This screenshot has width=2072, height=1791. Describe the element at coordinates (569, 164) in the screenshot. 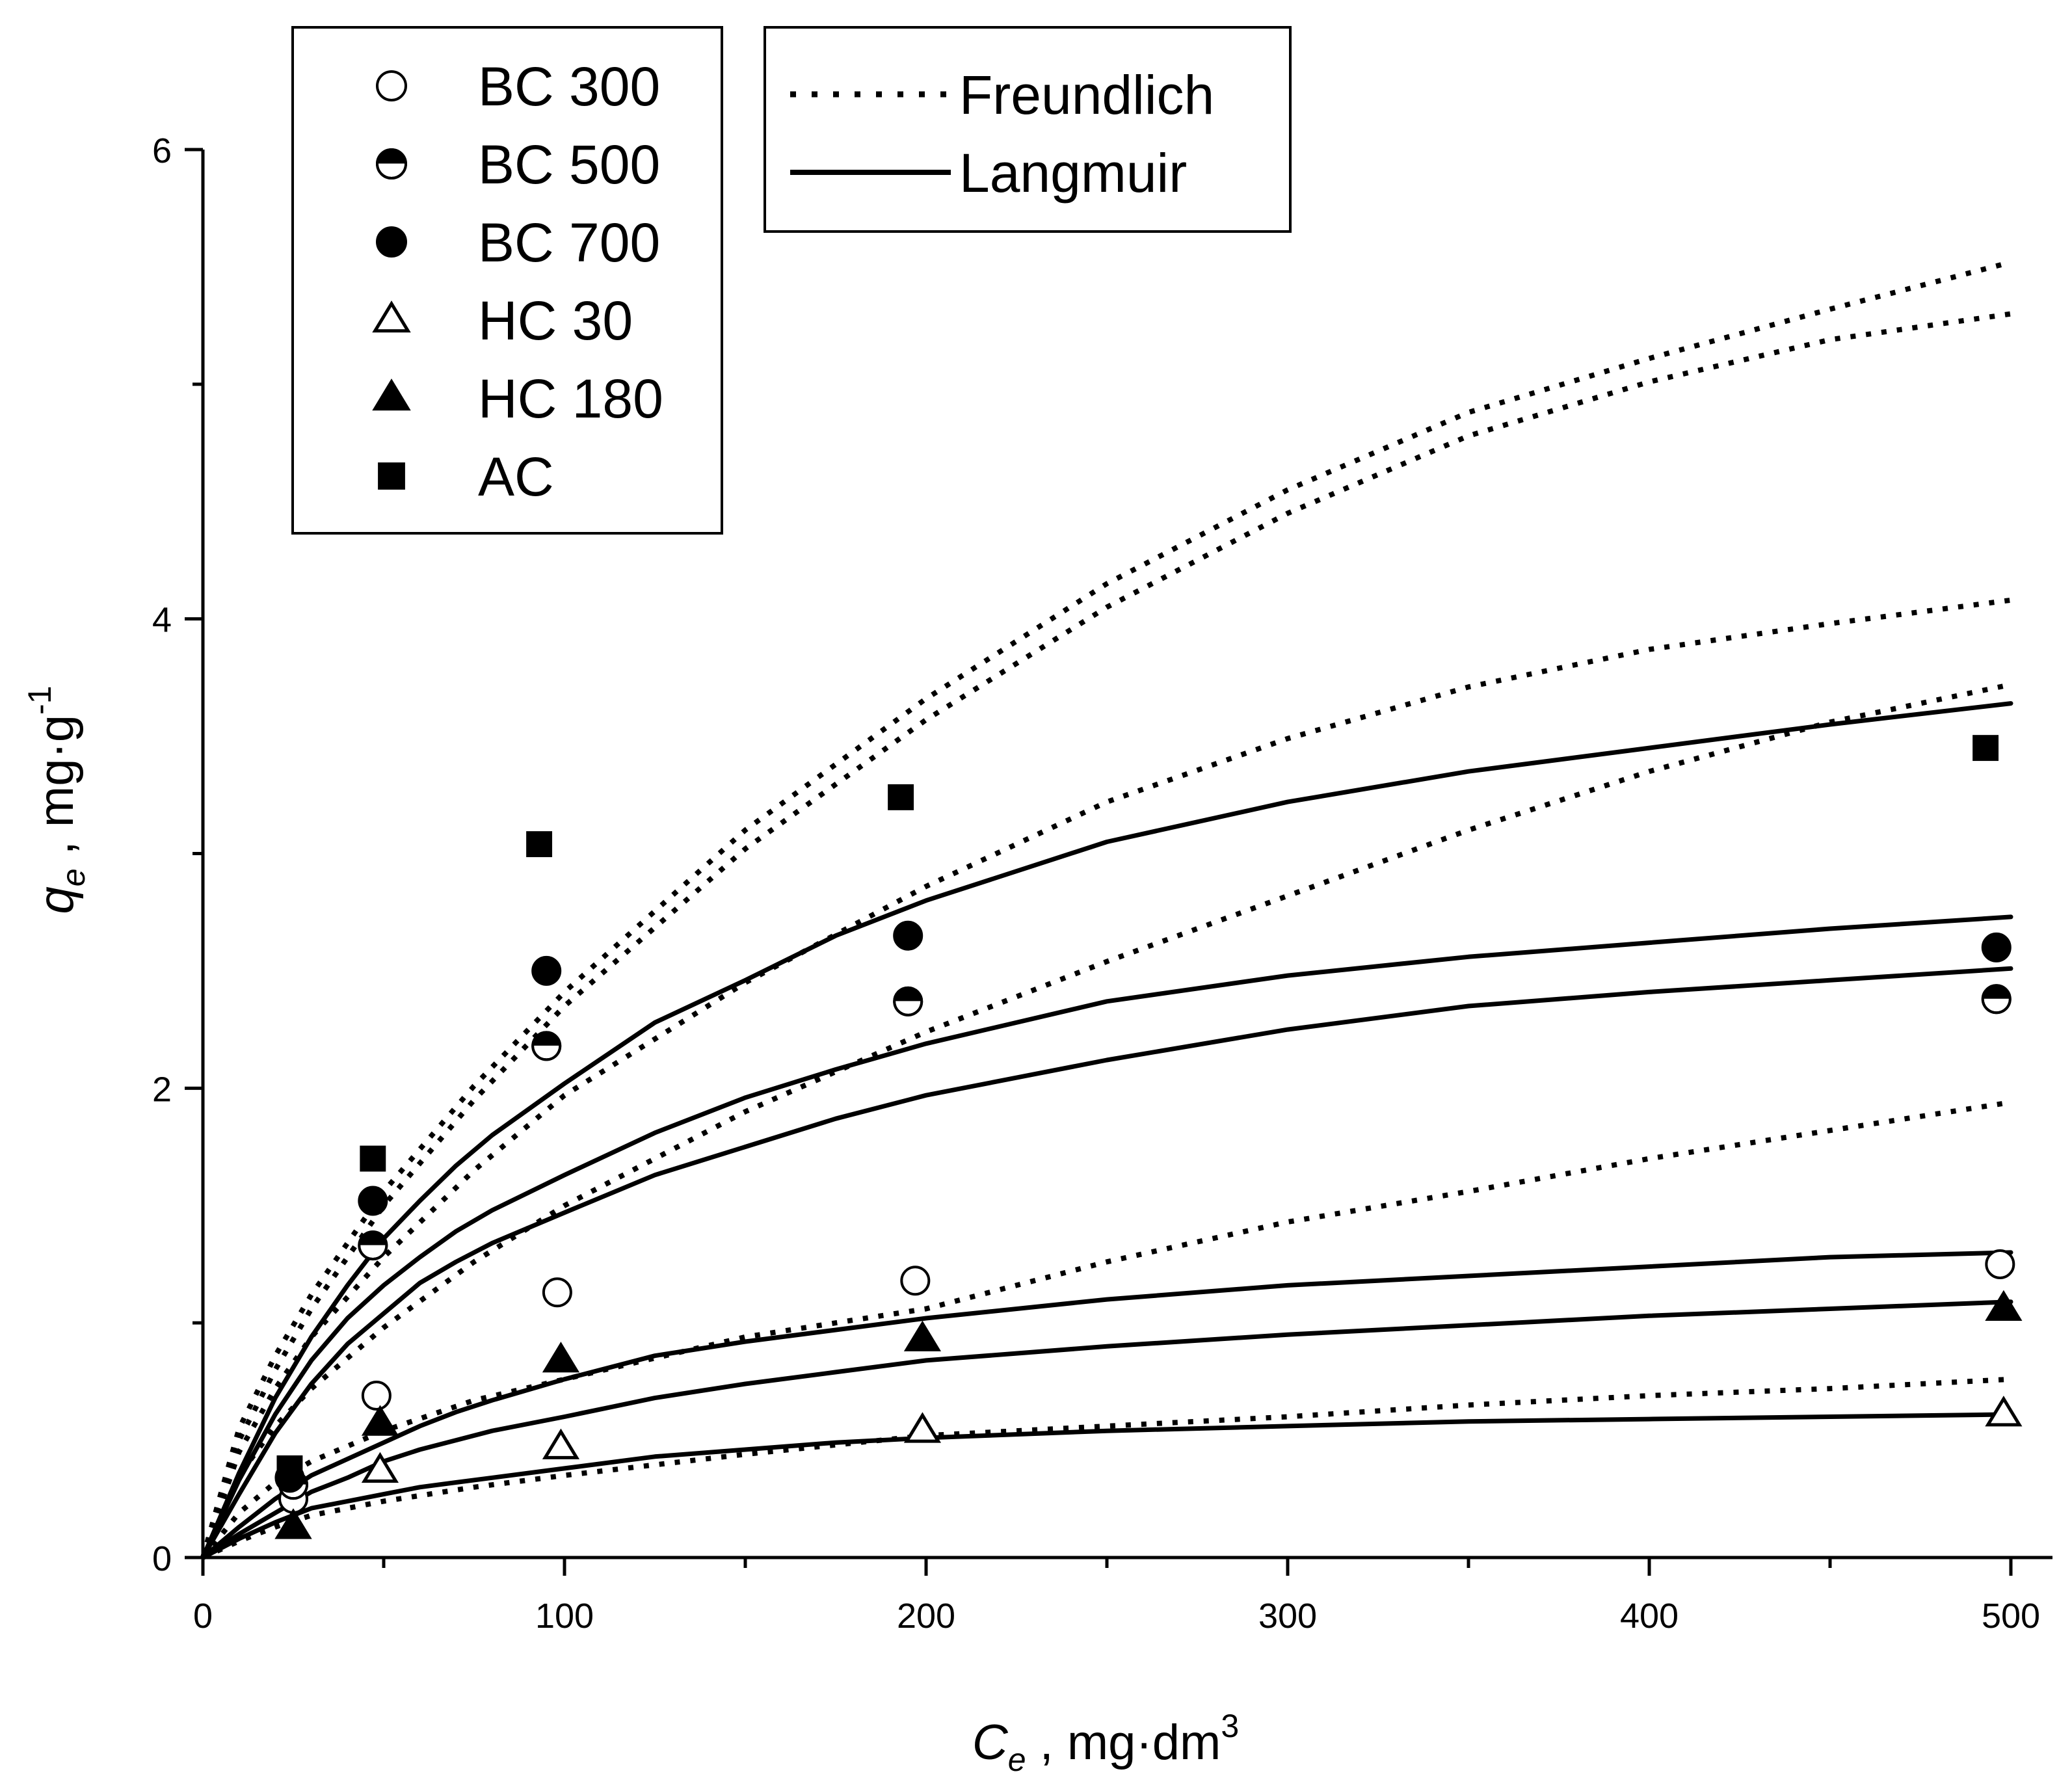

I see `legend-label: BC 500` at that location.